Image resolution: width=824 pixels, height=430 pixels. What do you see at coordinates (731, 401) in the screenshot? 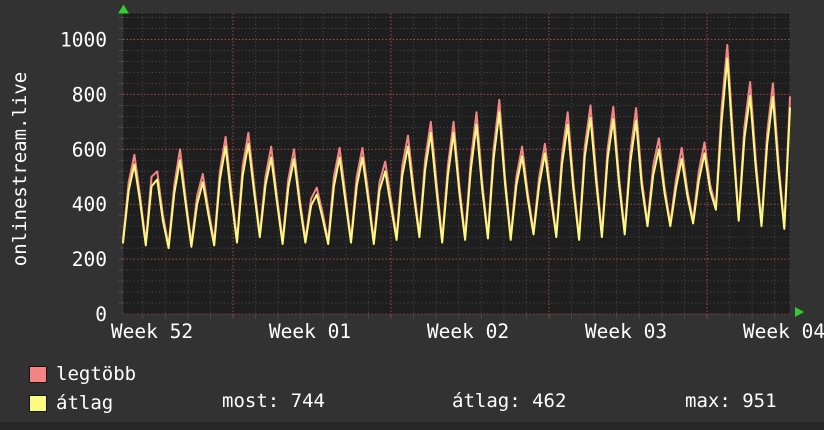
I see `stat-max: max: 951` at bounding box center [731, 401].